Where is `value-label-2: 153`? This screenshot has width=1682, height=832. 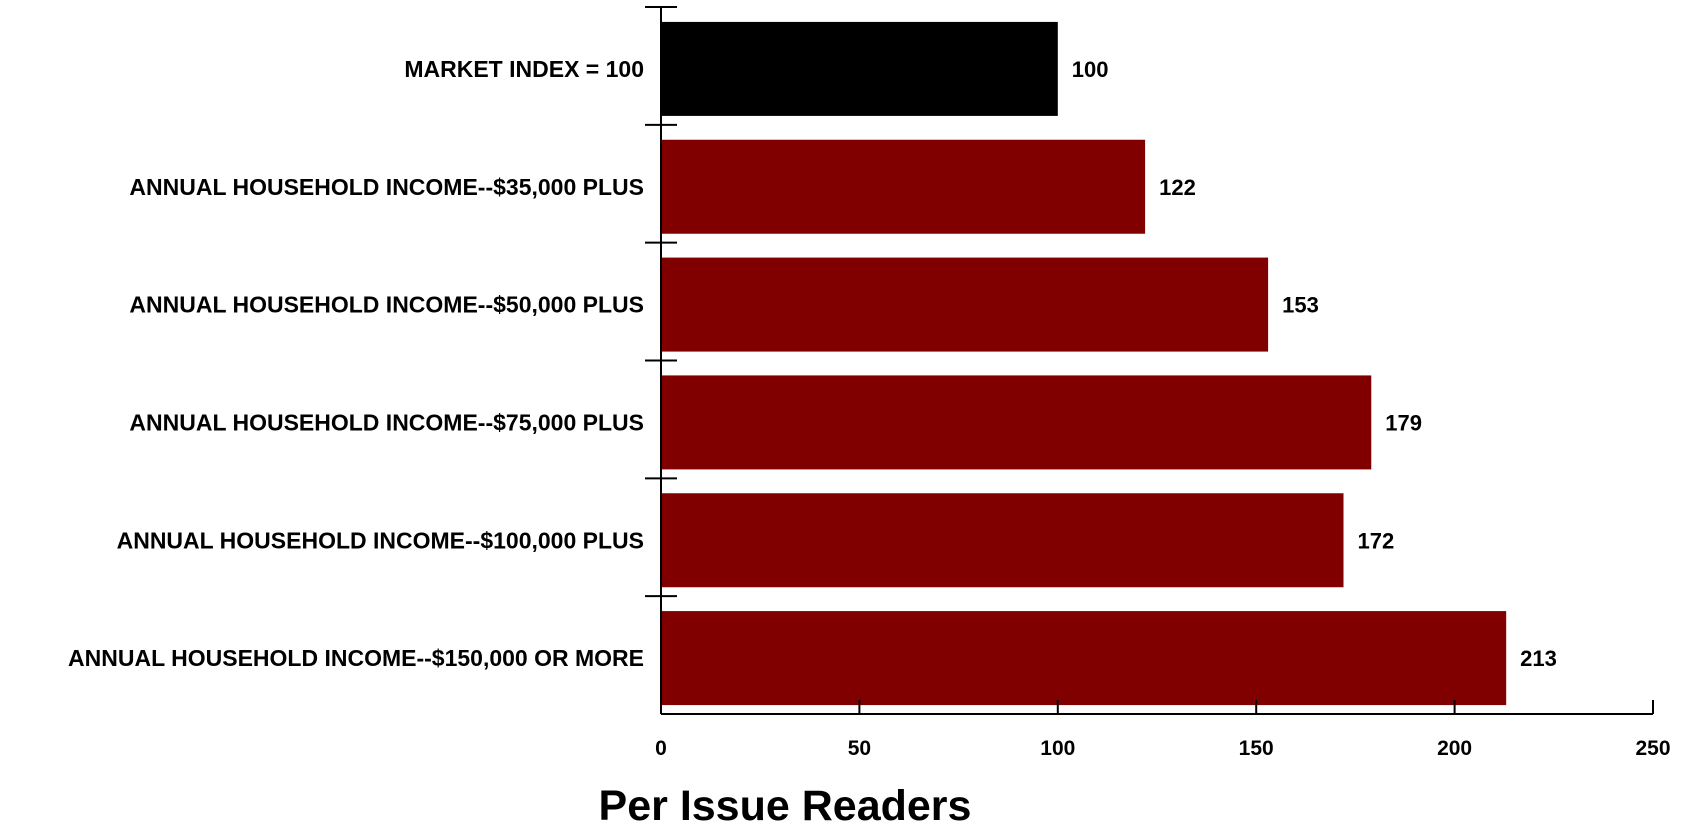
value-label-2: 153 is located at coordinates (1300, 305).